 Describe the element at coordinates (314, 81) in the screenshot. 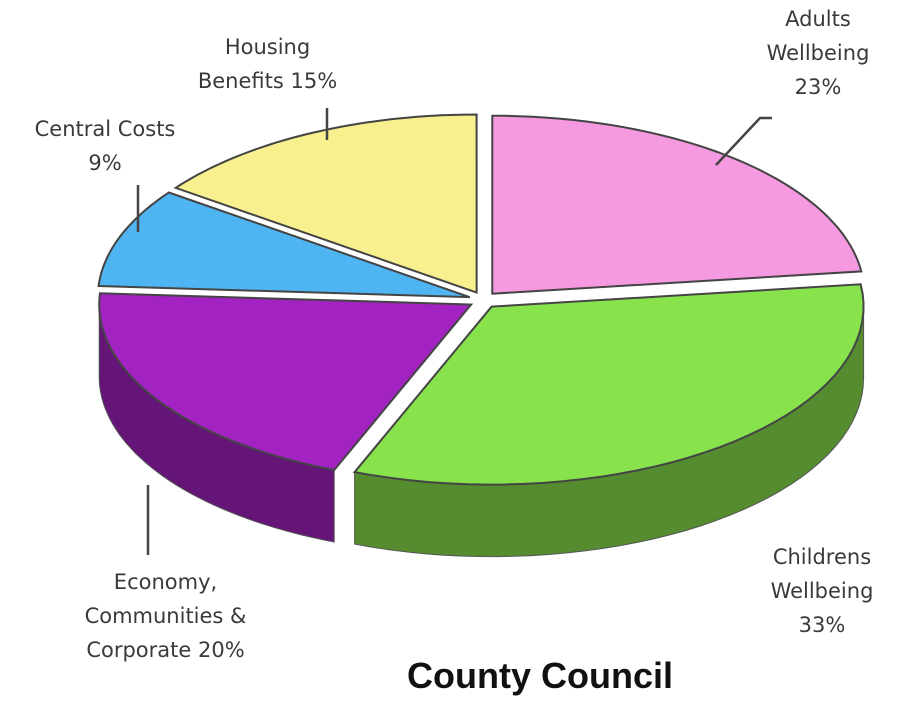

I see `value-label: 15%` at that location.